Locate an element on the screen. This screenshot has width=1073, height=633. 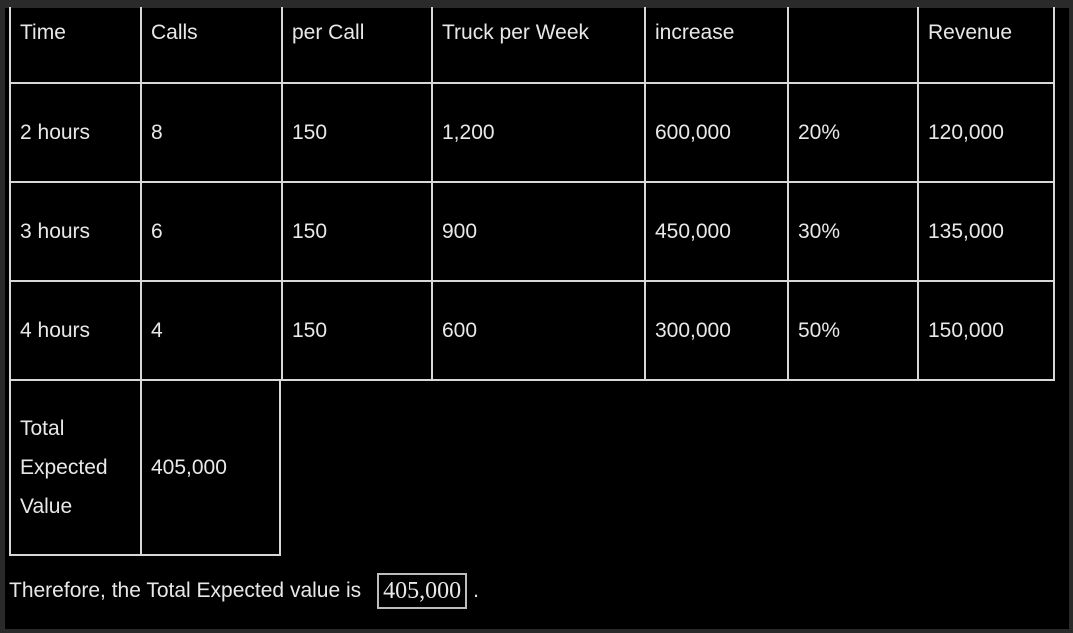
header-cell is located at coordinates (852, 45).